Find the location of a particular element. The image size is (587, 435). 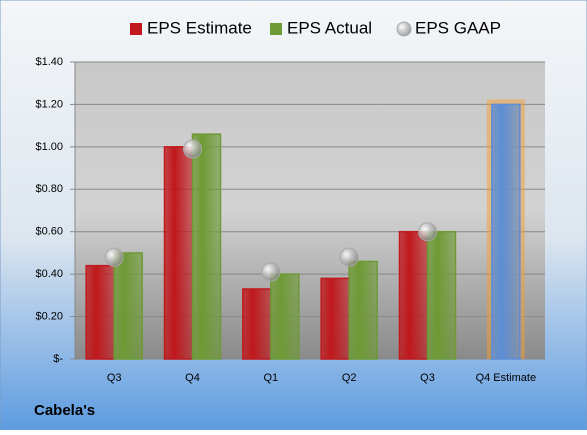

y-tick-label: $1.20 is located at coordinates (49, 104).